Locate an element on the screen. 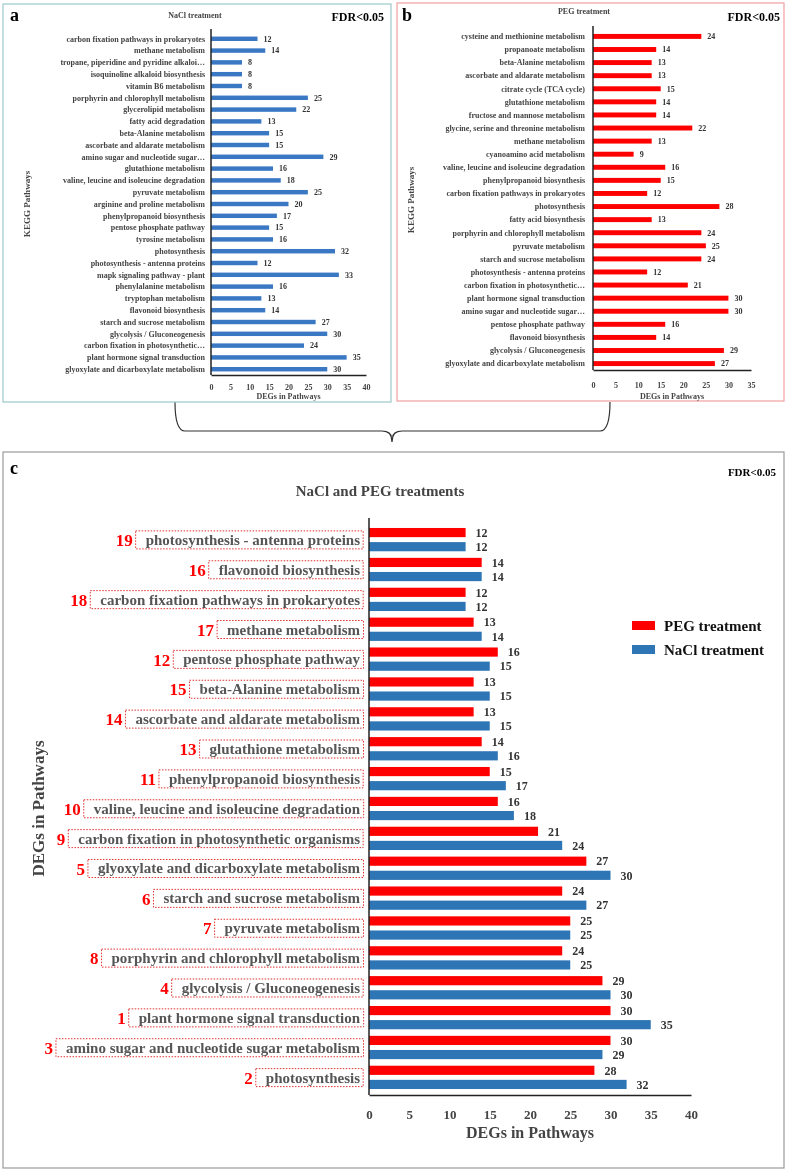 This screenshot has height=1172, width=787. data-label: 35 is located at coordinates (356, 358).